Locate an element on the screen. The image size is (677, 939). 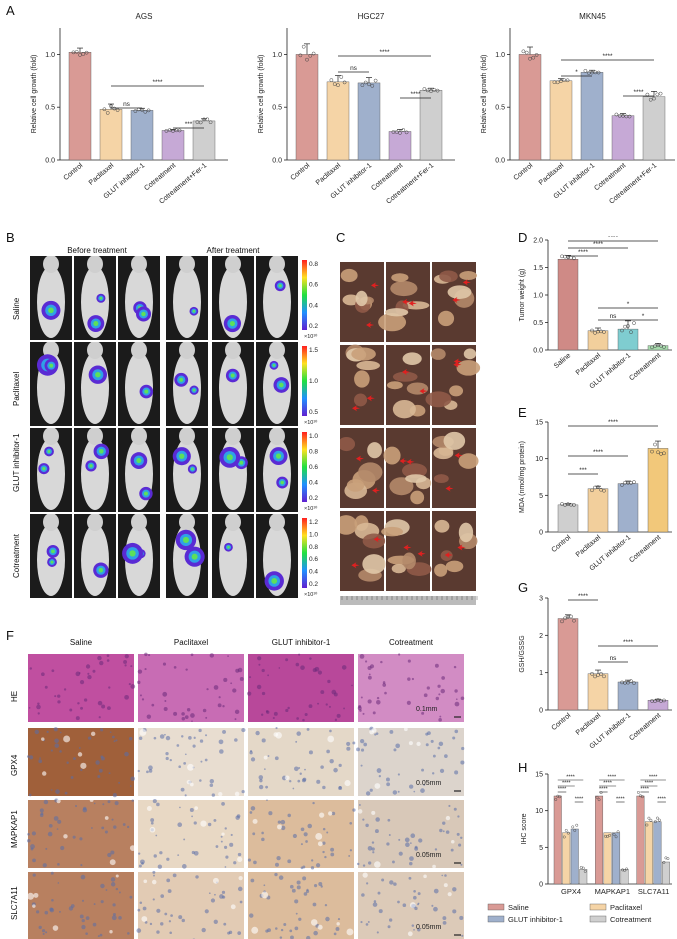
color-scale-bar is located at coordinates (304, 295).